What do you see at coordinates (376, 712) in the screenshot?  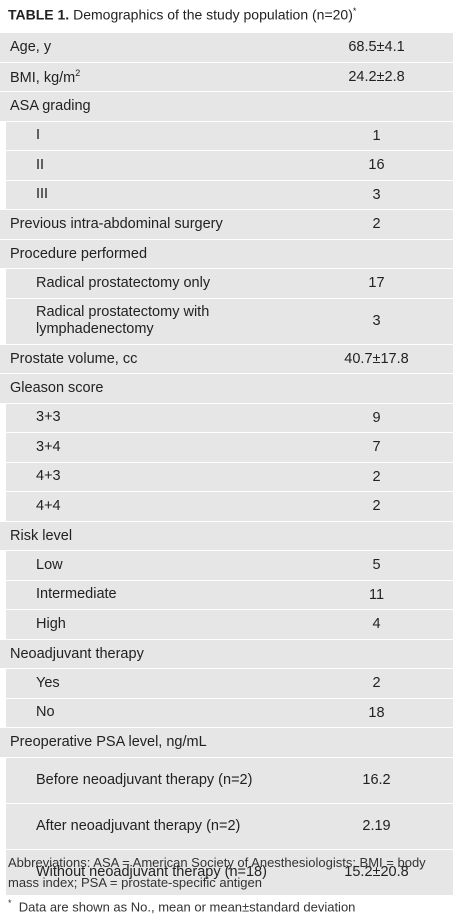 I see `row-value: 18` at bounding box center [376, 712].